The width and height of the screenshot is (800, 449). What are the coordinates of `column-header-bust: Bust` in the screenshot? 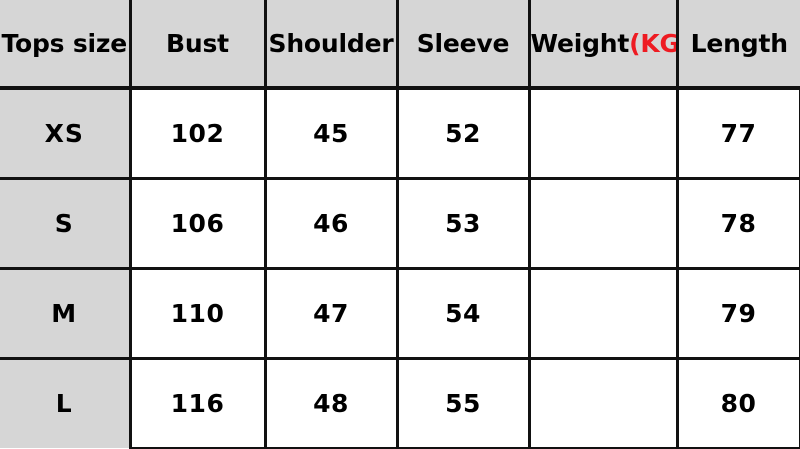 It's located at (198, 45).